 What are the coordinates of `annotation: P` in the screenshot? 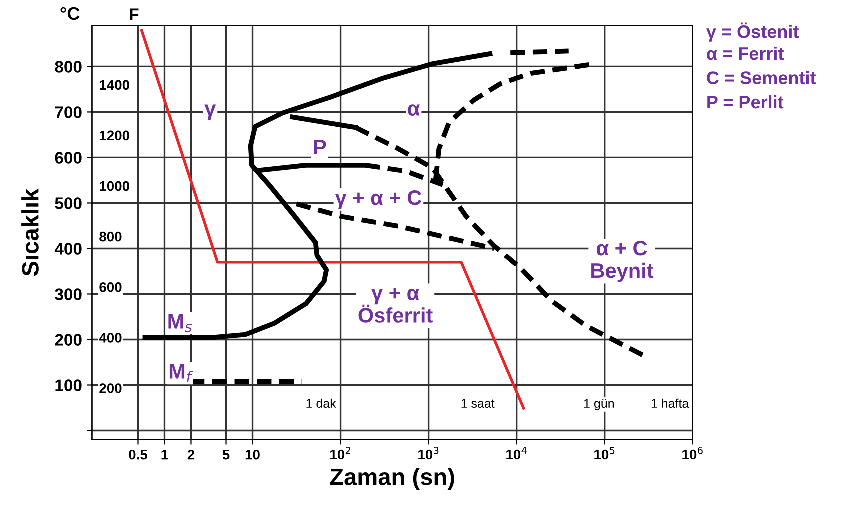 It's located at (320, 147).